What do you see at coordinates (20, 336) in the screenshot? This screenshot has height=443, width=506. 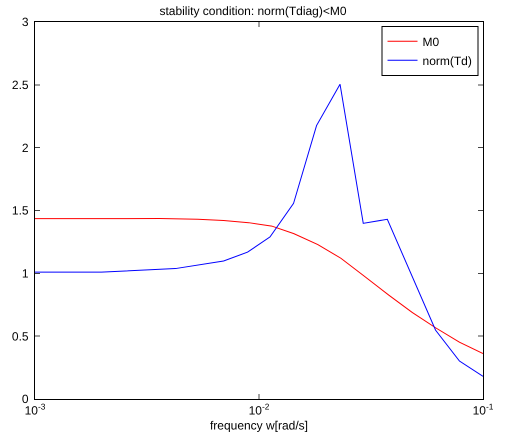 I see `y-tick-label: 0.5` at bounding box center [20, 336].